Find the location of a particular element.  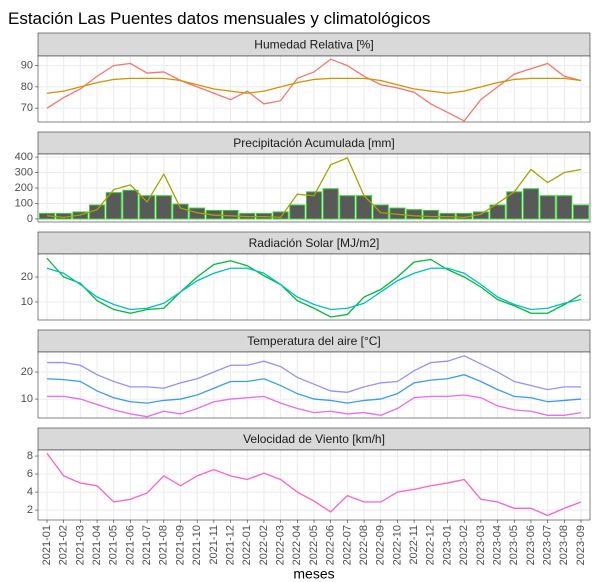

y-tick-label: 300 is located at coordinates (24, 172).